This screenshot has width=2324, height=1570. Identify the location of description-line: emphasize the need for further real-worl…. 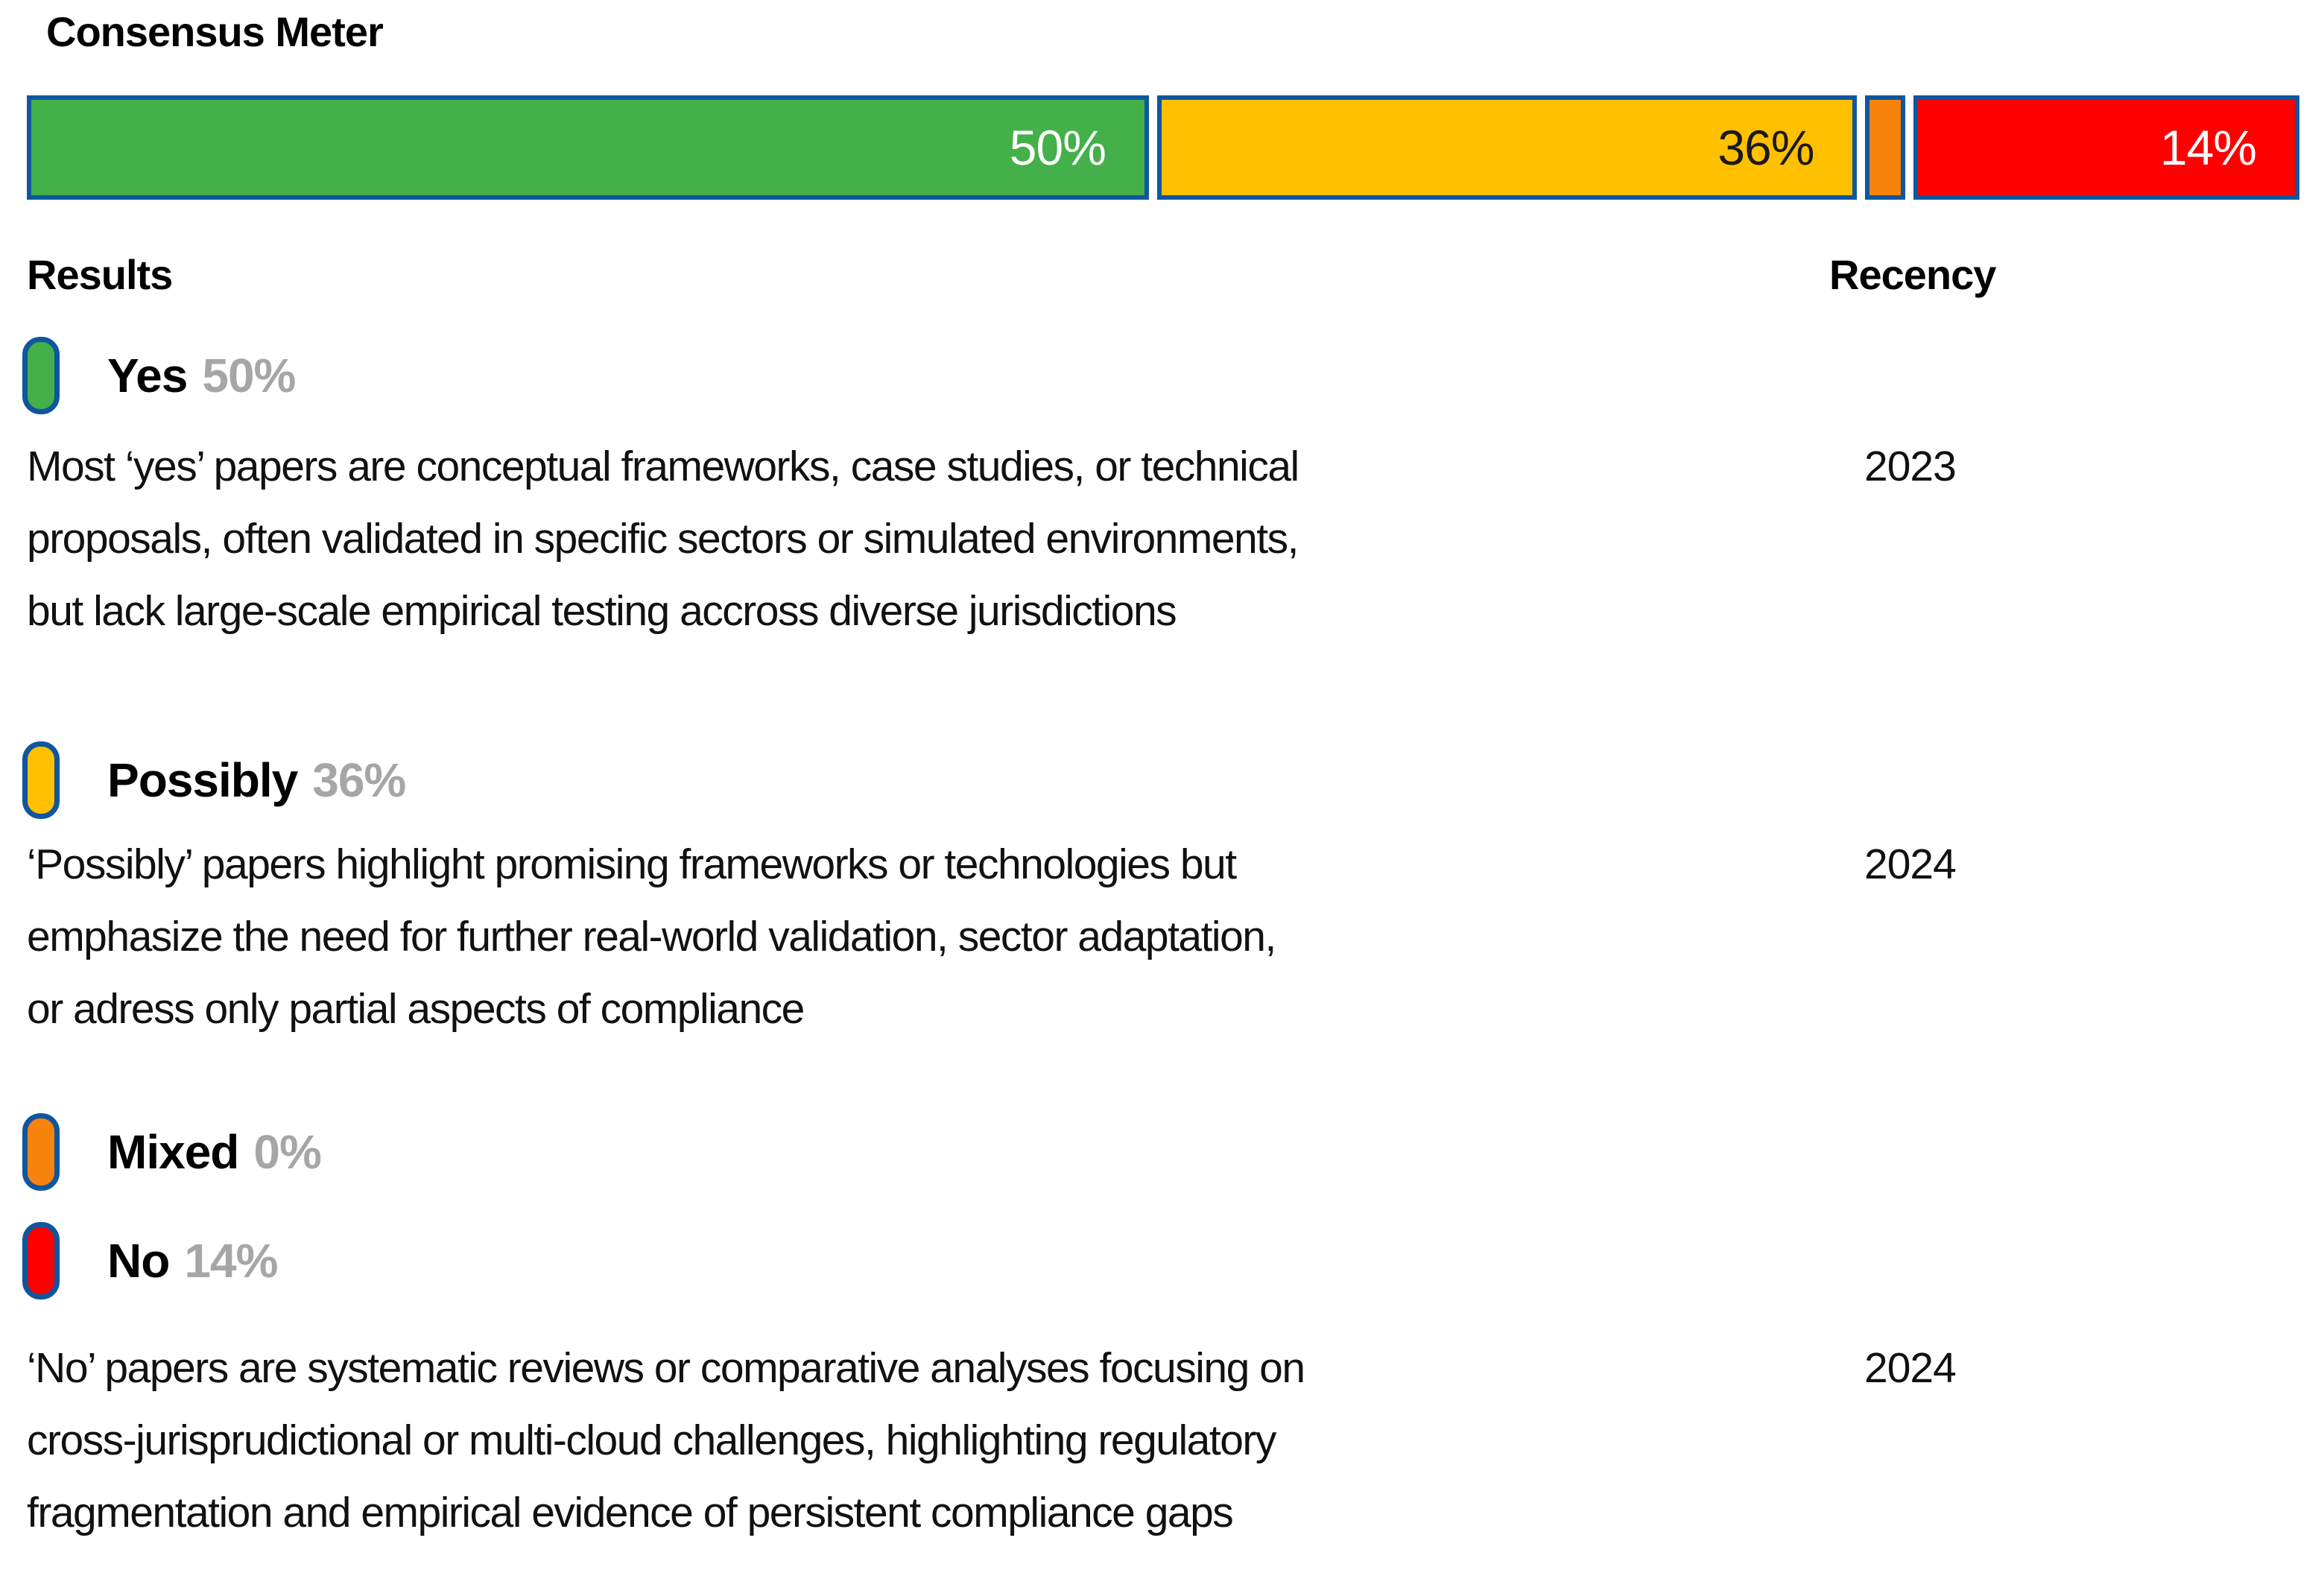
(651, 936).